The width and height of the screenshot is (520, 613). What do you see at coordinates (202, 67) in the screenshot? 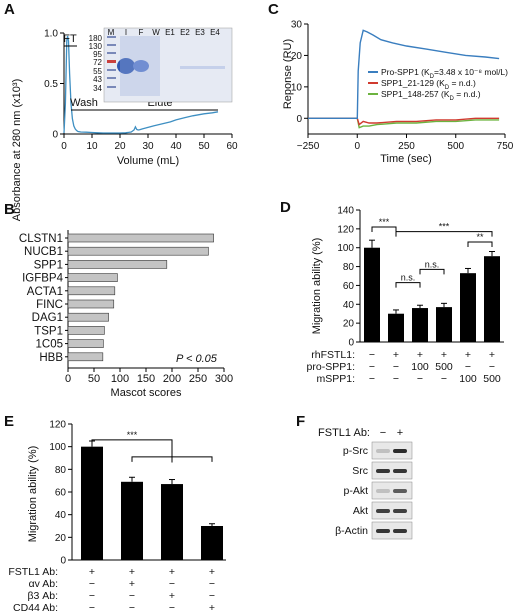
I see `gel-band-elutes` at bounding box center [202, 67].